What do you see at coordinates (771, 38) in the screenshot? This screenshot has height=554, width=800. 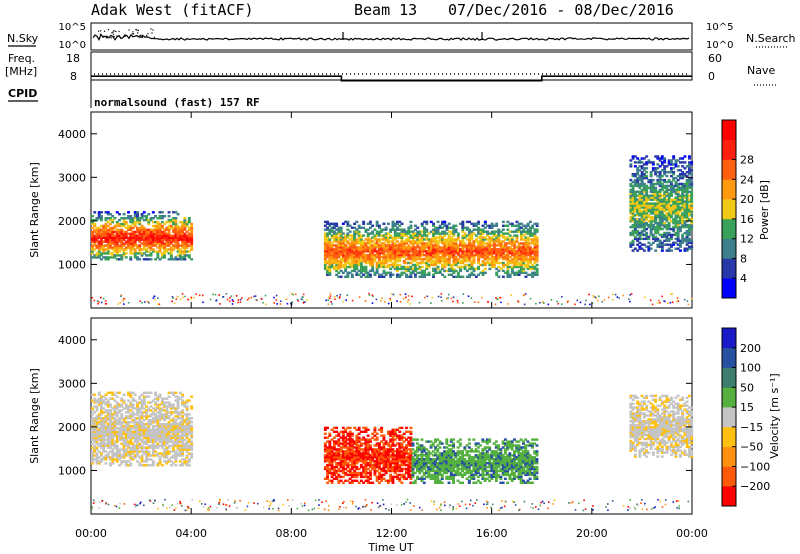 I see `nsearch-label: N.Search` at bounding box center [771, 38].